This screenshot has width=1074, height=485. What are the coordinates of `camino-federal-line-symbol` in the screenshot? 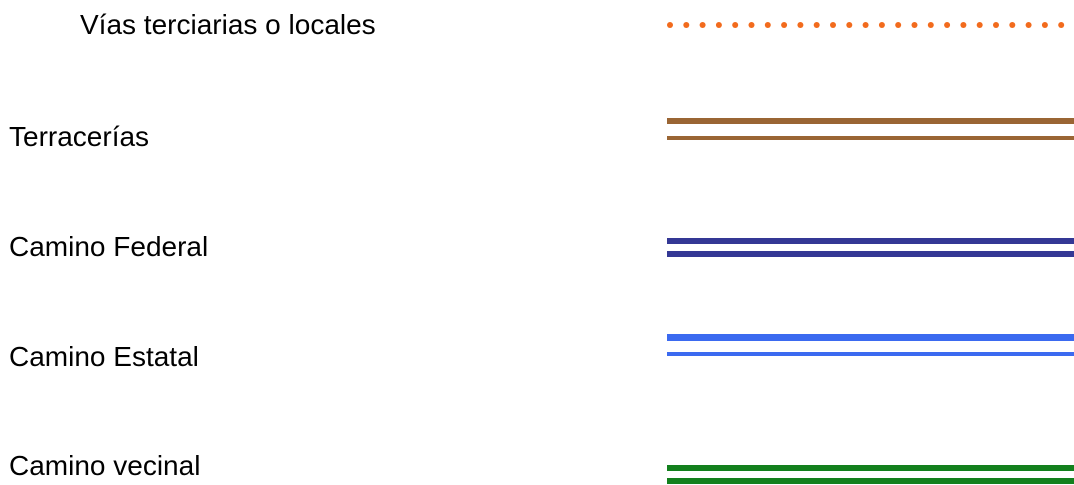 It's located at (870, 247).